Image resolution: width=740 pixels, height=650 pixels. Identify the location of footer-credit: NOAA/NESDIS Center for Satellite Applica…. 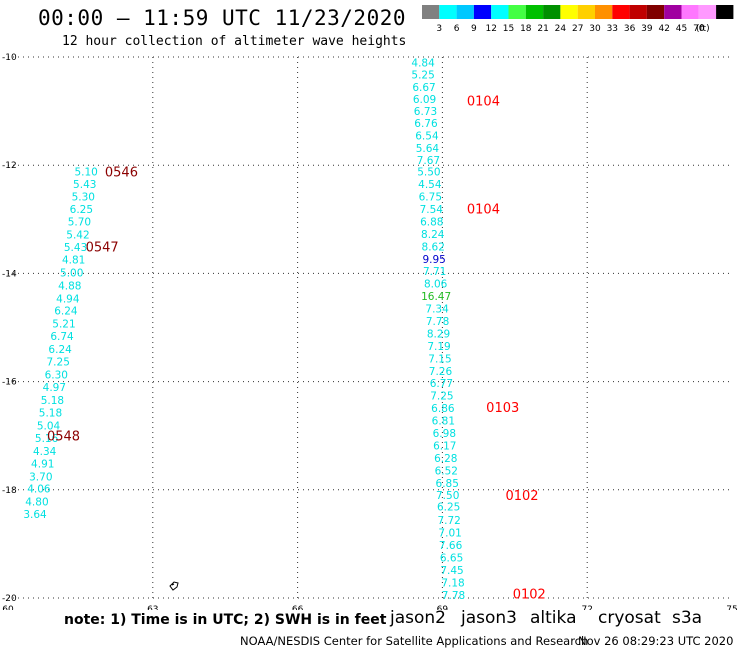
(414, 641).